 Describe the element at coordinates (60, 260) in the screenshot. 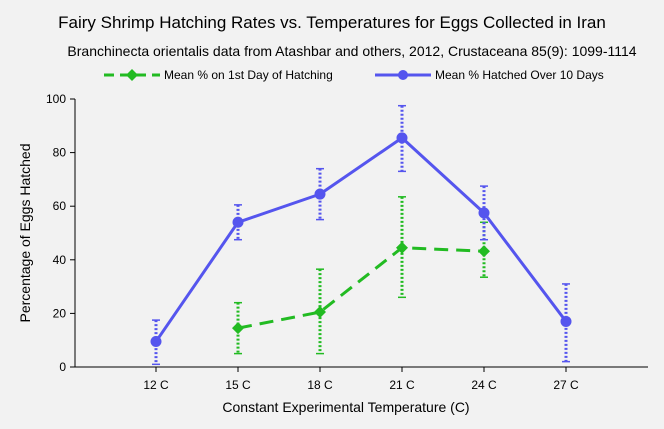

I see `y-tick-label: 40` at that location.